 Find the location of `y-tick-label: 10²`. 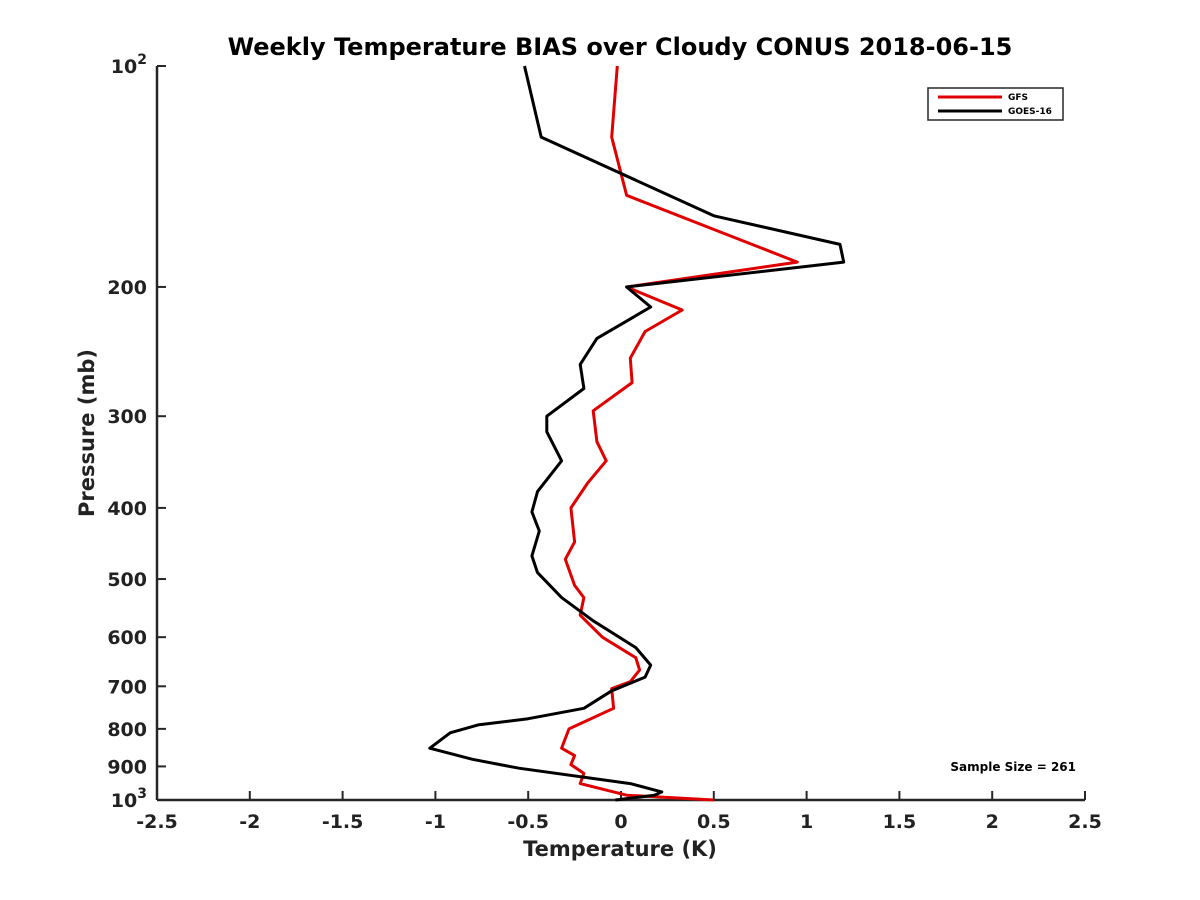

y-tick-label: 10² is located at coordinates (129, 65).